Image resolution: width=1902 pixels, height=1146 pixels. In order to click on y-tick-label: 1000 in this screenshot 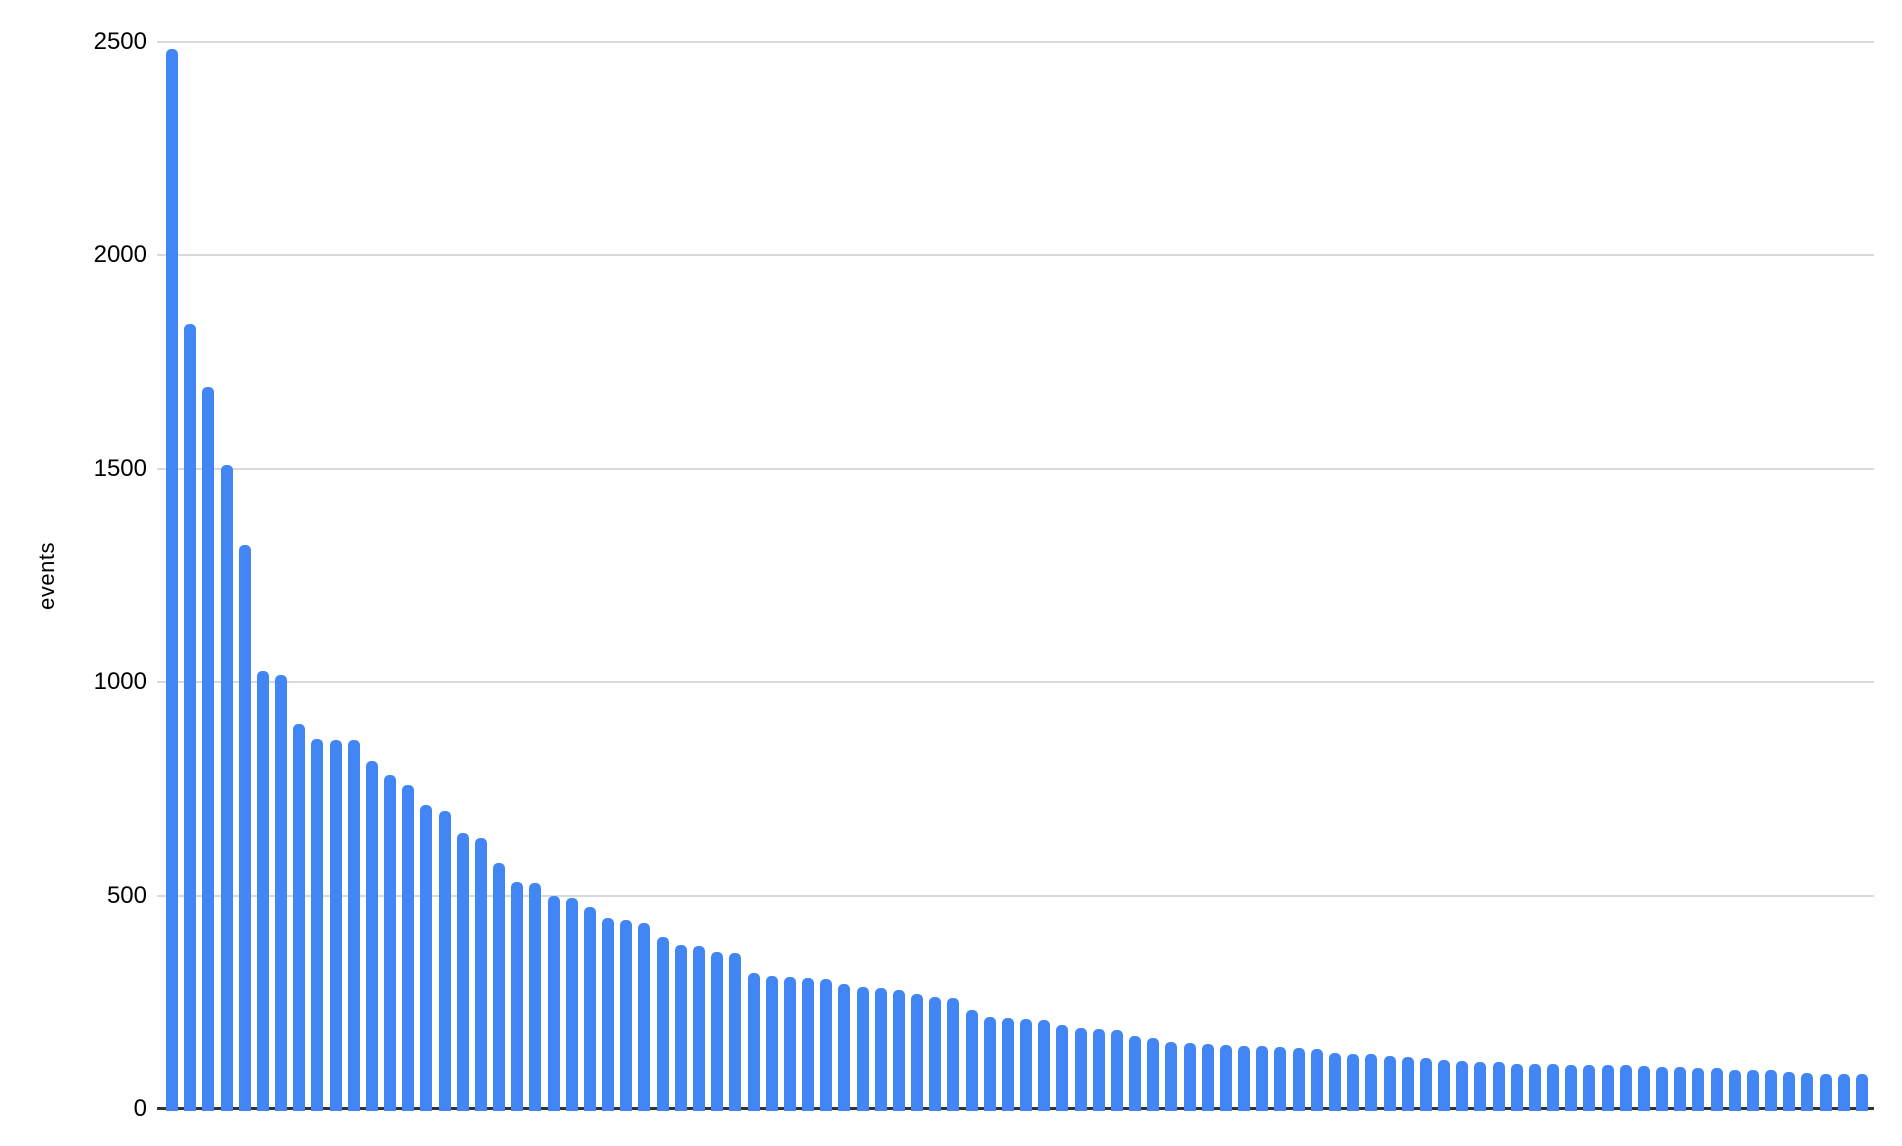, I will do `click(120, 682)`.